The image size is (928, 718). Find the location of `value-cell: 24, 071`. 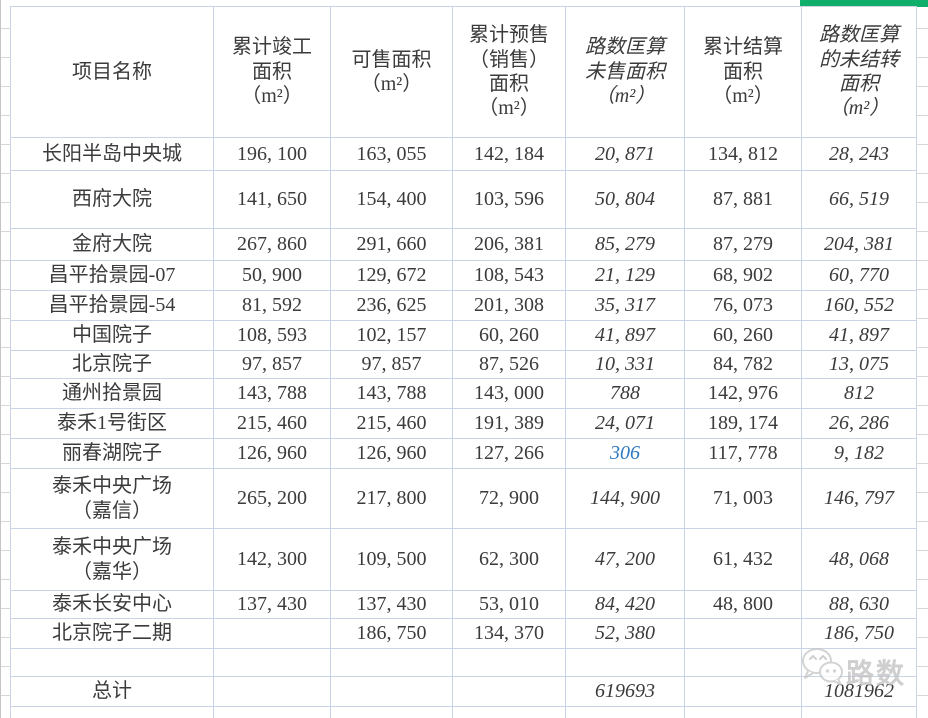

value-cell: 24, 071 is located at coordinates (625, 423).